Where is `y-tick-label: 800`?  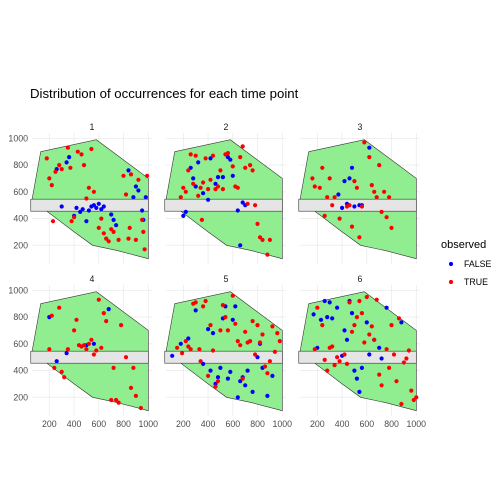 y-tick-label: 800 is located at coordinates (20, 317).